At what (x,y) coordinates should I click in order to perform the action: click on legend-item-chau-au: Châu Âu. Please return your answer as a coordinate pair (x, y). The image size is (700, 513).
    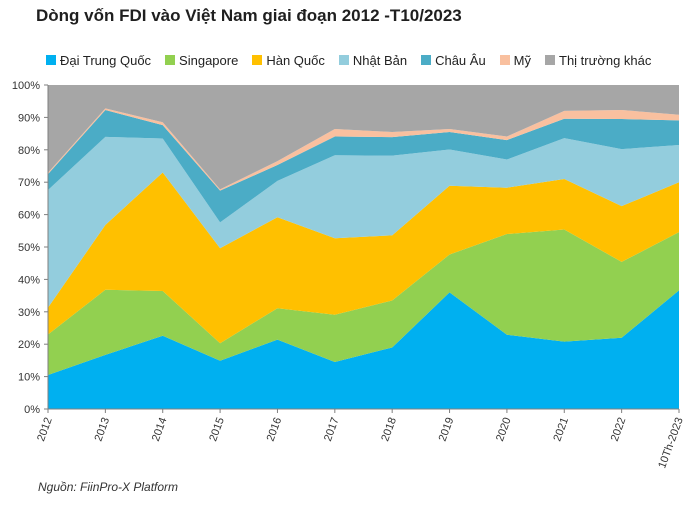
    Looking at the image, I should click on (453, 60).